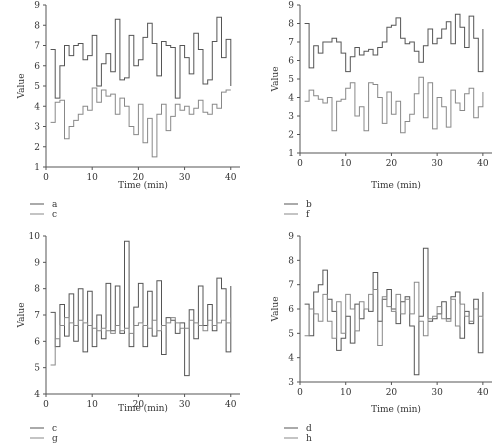 Image resolution: width=500 pixels, height=448 pixels. Describe the element at coordinates (231, 178) in the screenshot. I see `panel-1-x-tick-label: 40` at that location.